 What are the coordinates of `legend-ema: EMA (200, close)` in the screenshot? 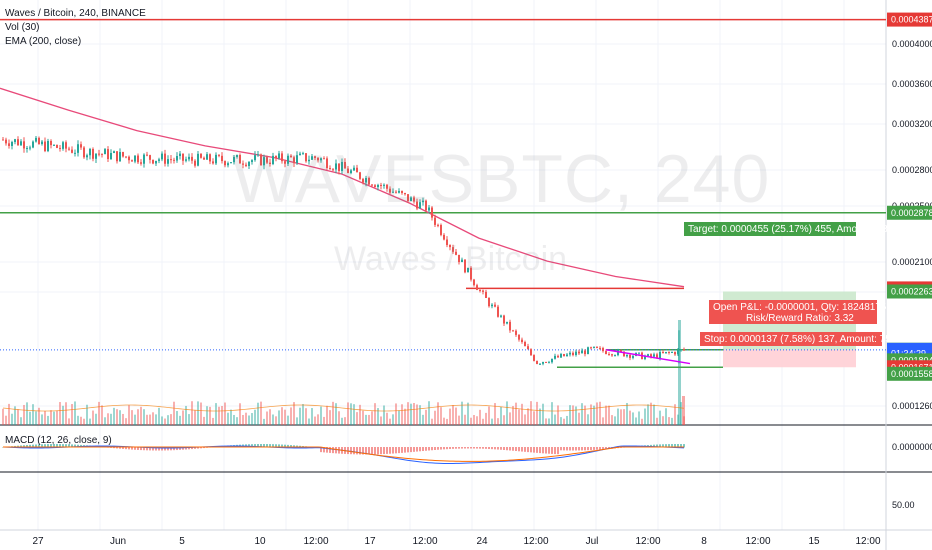 It's located at (43, 41).